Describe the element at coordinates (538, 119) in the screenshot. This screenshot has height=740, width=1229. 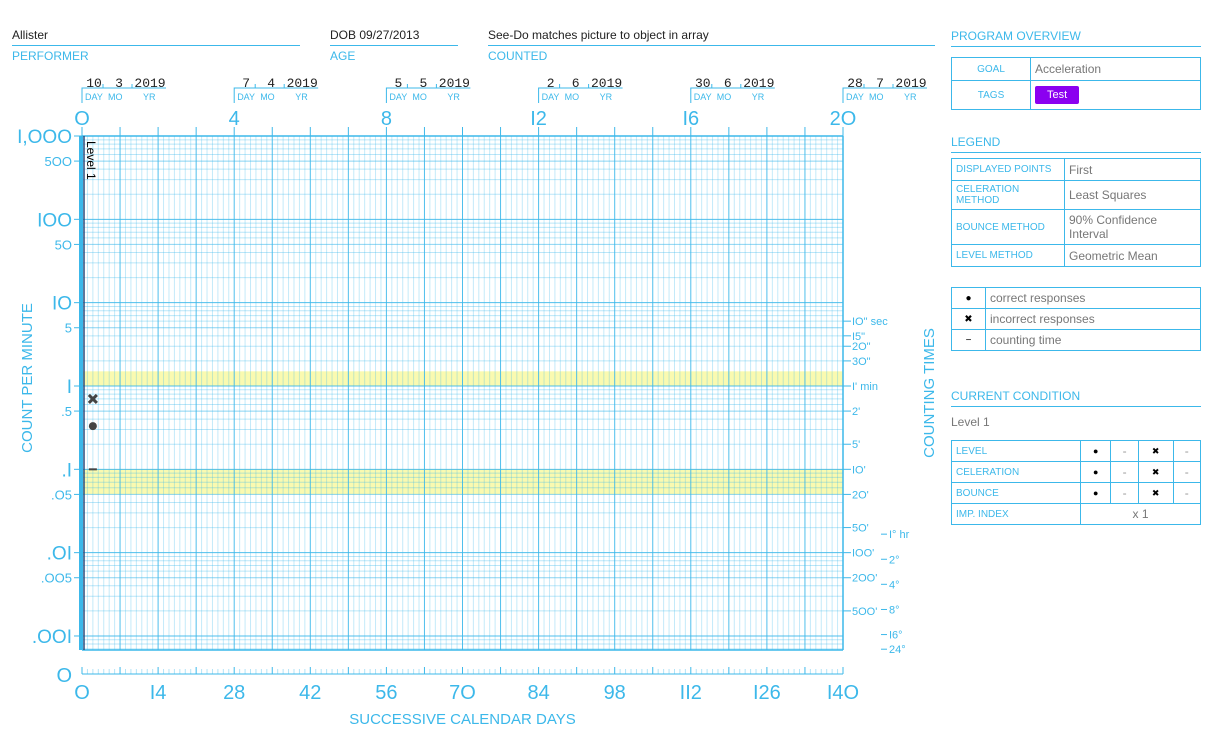
I see `week-tick-label: I2` at that location.